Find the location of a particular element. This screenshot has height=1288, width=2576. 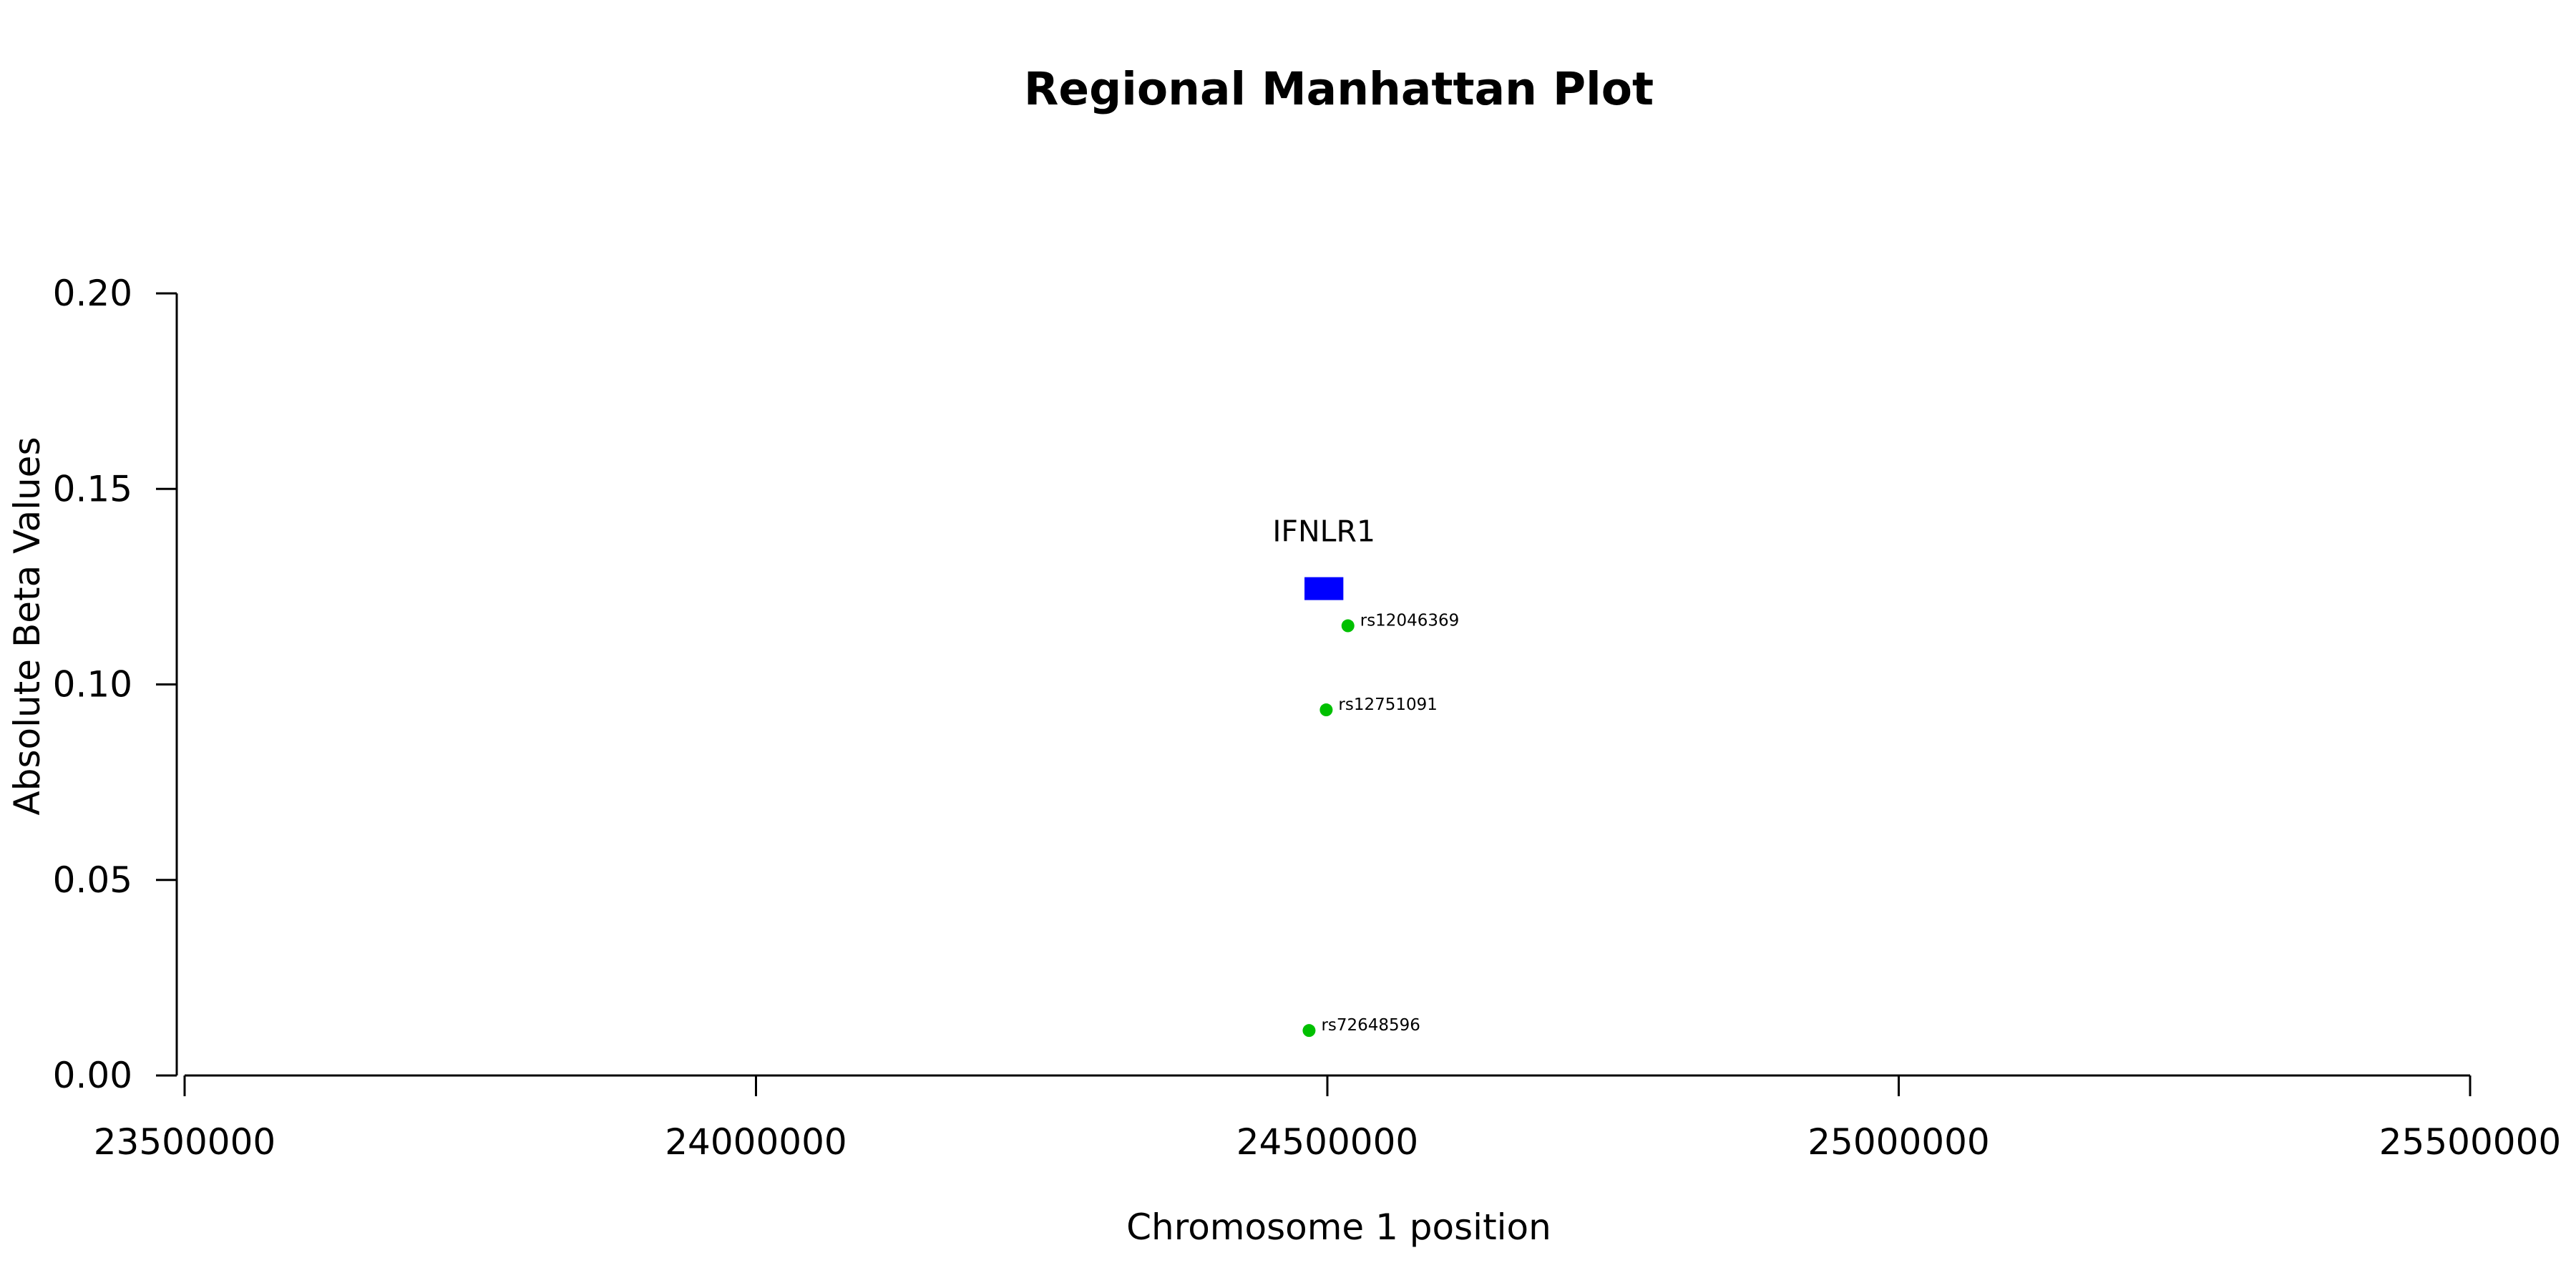

y-axis: 0.00 0.05 0.10 0.15 0.20 is located at coordinates (115, 684).